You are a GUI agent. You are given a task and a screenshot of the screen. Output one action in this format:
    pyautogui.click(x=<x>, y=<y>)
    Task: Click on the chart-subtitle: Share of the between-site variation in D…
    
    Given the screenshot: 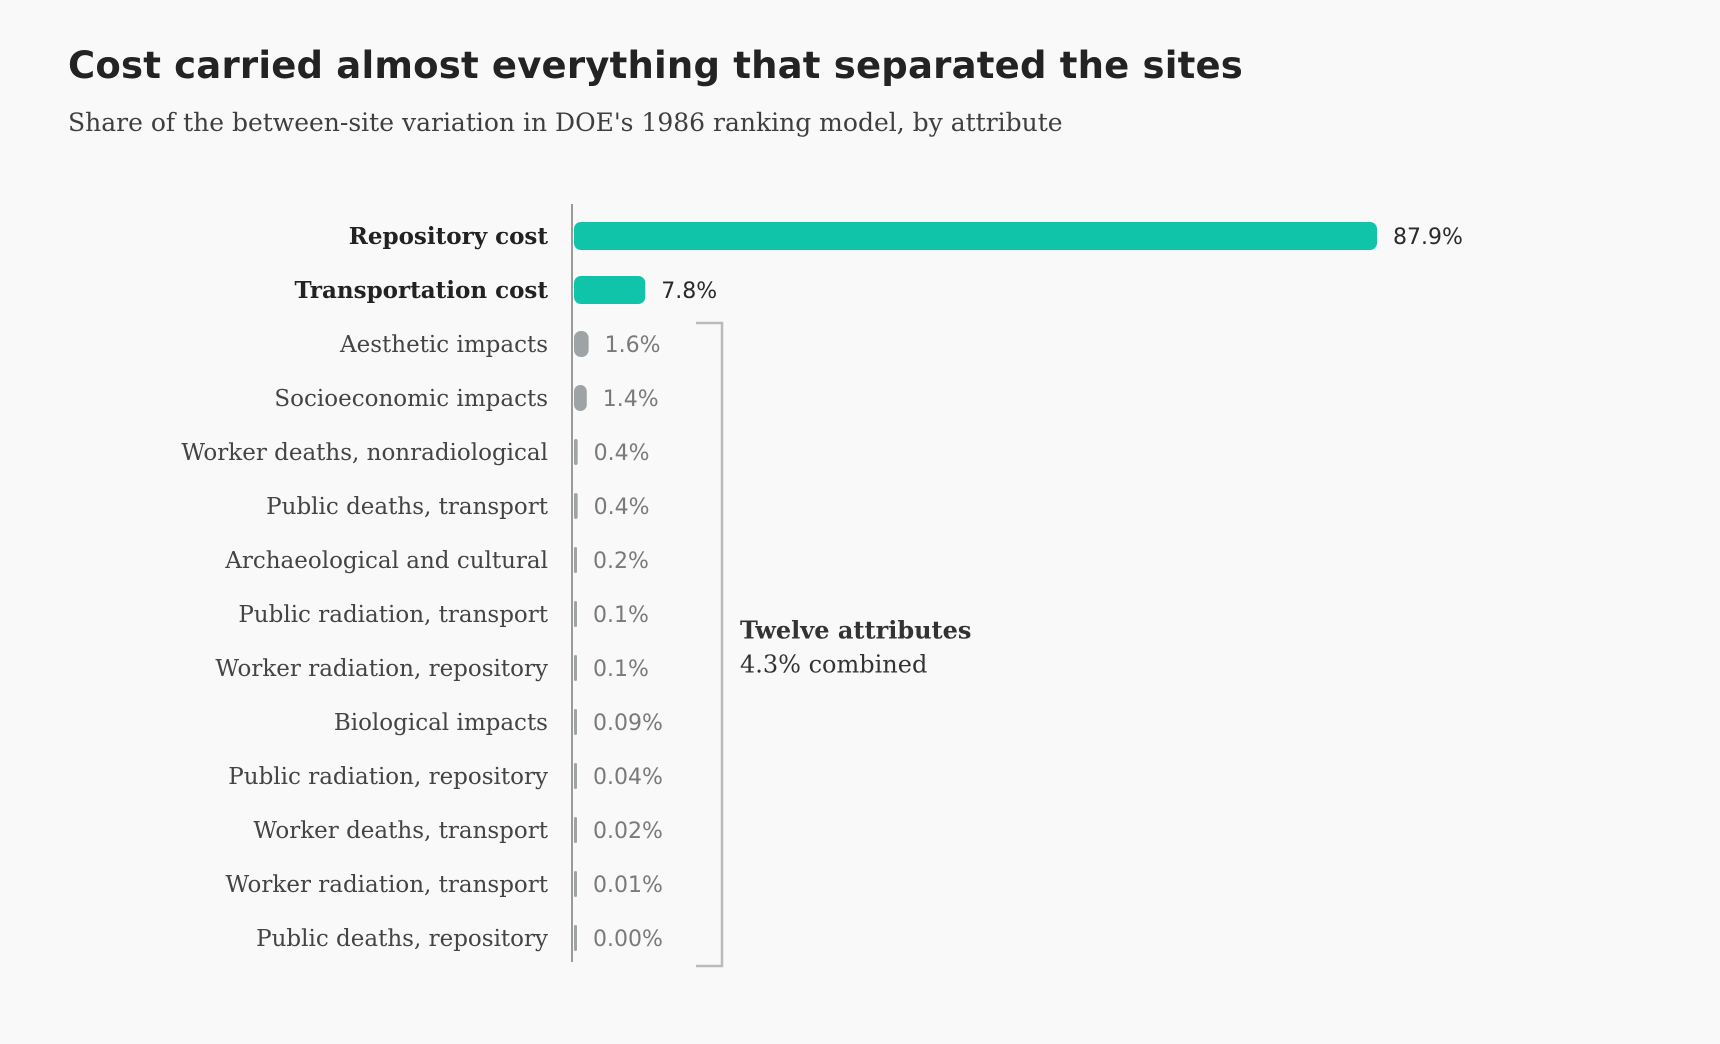 What is the action you would take?
    pyautogui.click(x=565, y=122)
    